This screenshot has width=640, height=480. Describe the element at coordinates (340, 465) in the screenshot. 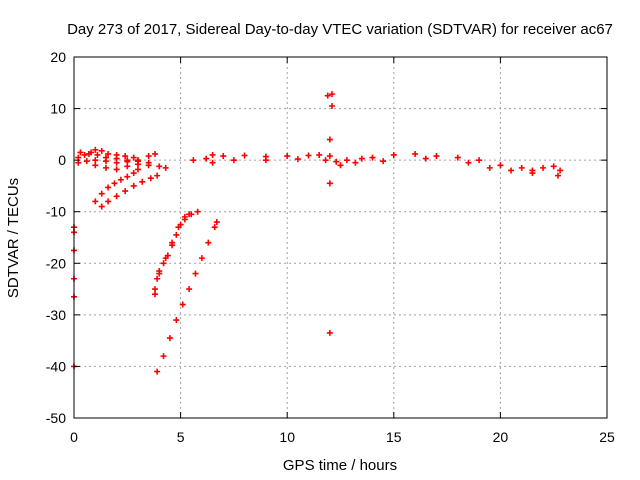

I see `x-axis-label: GPS time / hours` at that location.